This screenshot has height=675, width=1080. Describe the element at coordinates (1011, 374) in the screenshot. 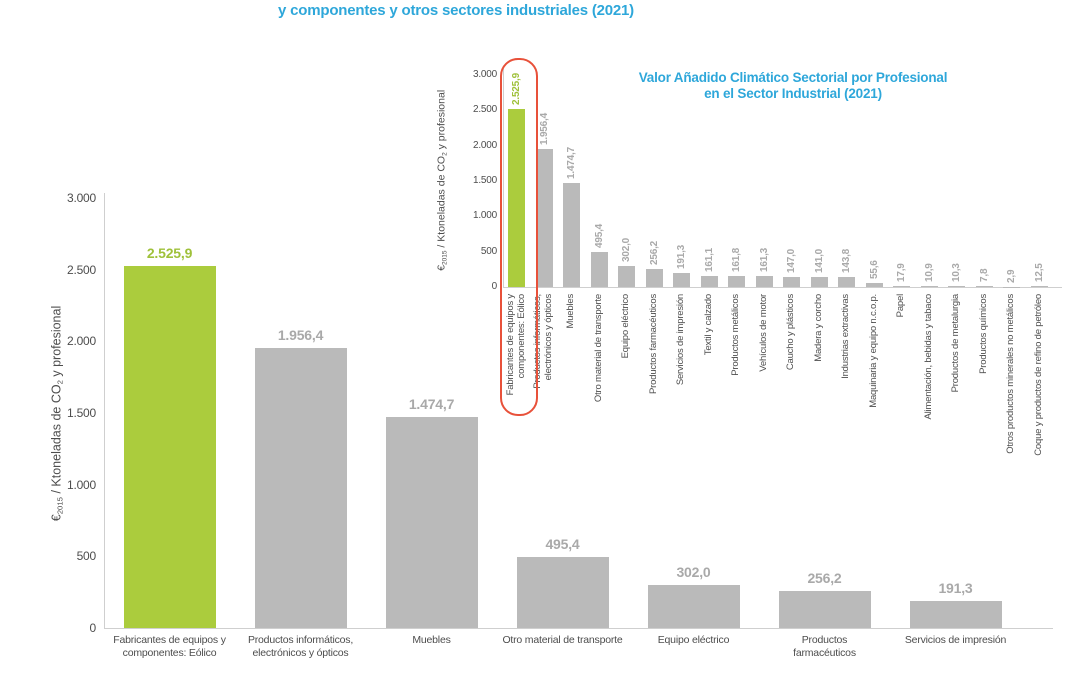

I see `category-label: Otros productos minerales no metálicos` at that location.